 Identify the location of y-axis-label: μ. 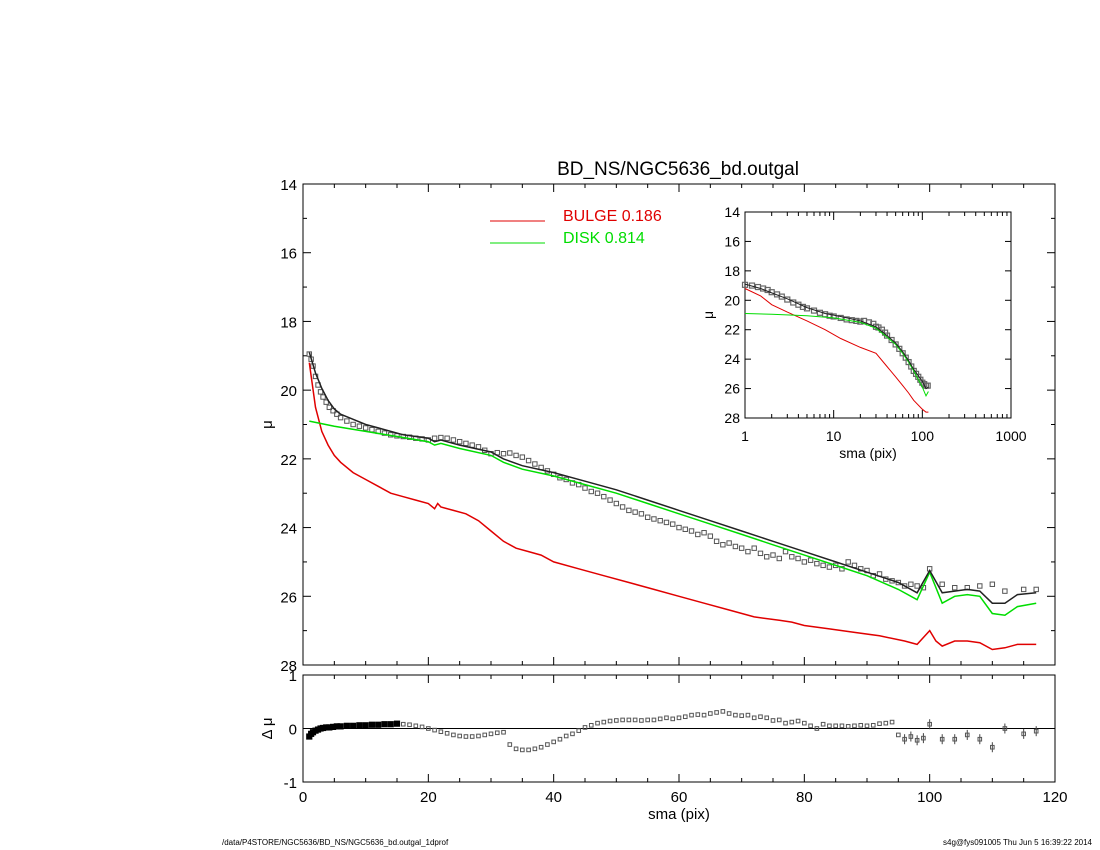
(708, 315).